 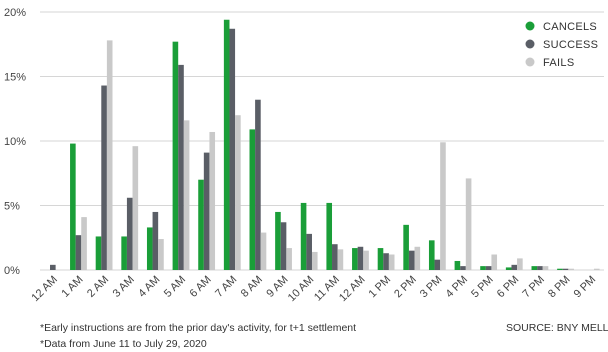 What do you see at coordinates (72, 287) in the screenshot?
I see `x-tick-label-1: 1 AM` at bounding box center [72, 287].